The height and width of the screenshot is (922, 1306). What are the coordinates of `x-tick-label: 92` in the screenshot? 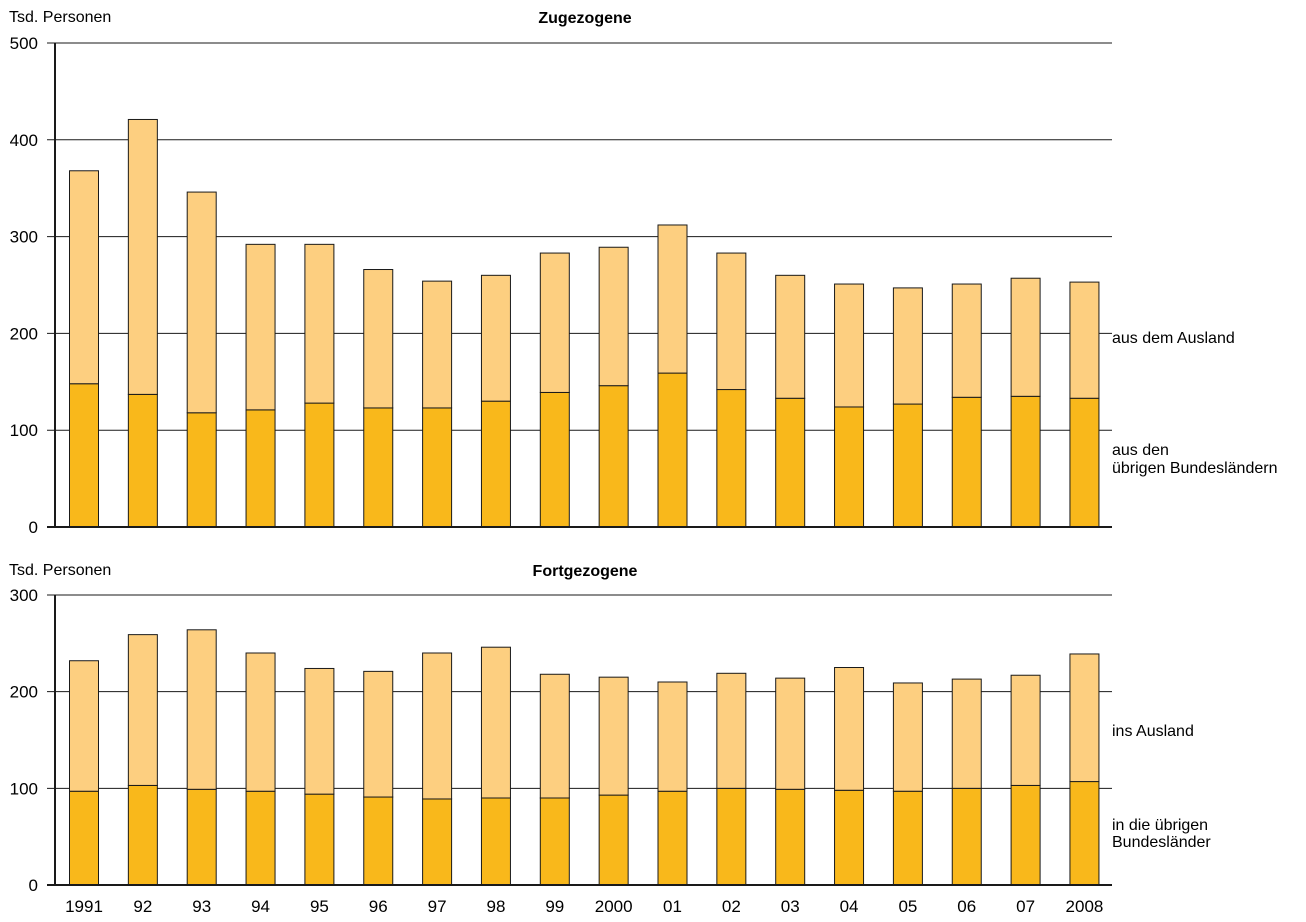 It's located at (142, 906).